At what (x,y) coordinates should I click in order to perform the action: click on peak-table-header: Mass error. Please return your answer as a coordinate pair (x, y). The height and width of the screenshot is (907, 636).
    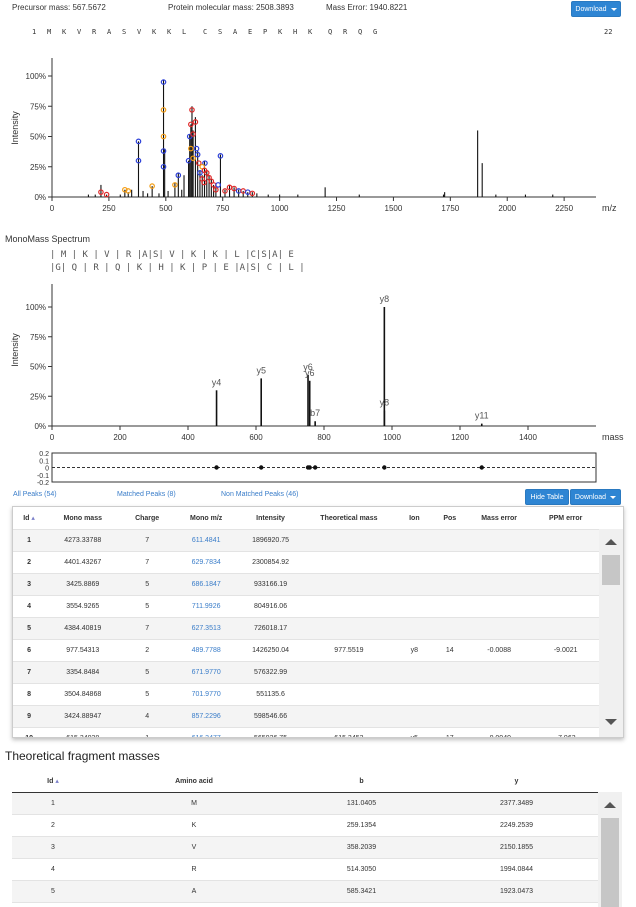
    Looking at the image, I should click on (499, 518).